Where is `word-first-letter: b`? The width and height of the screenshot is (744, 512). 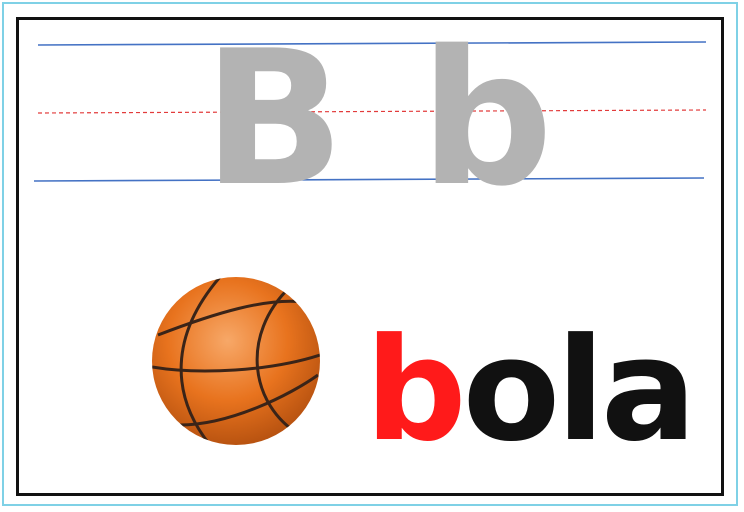 word-first-letter: b is located at coordinates (416, 390).